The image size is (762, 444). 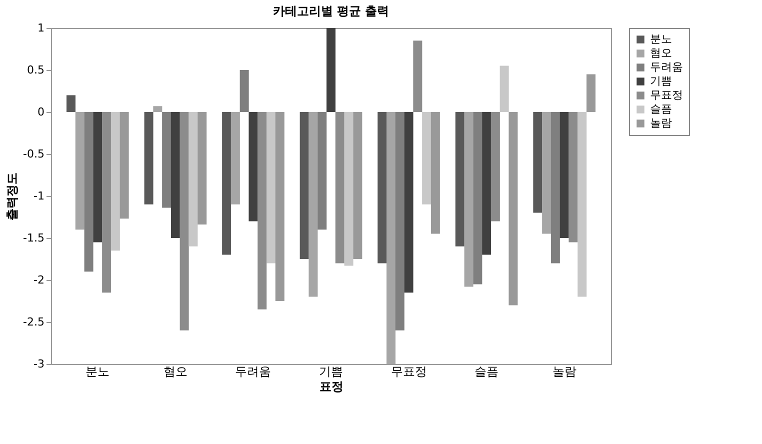 I want to click on legend-label: 슬픔, so click(x=661, y=109).